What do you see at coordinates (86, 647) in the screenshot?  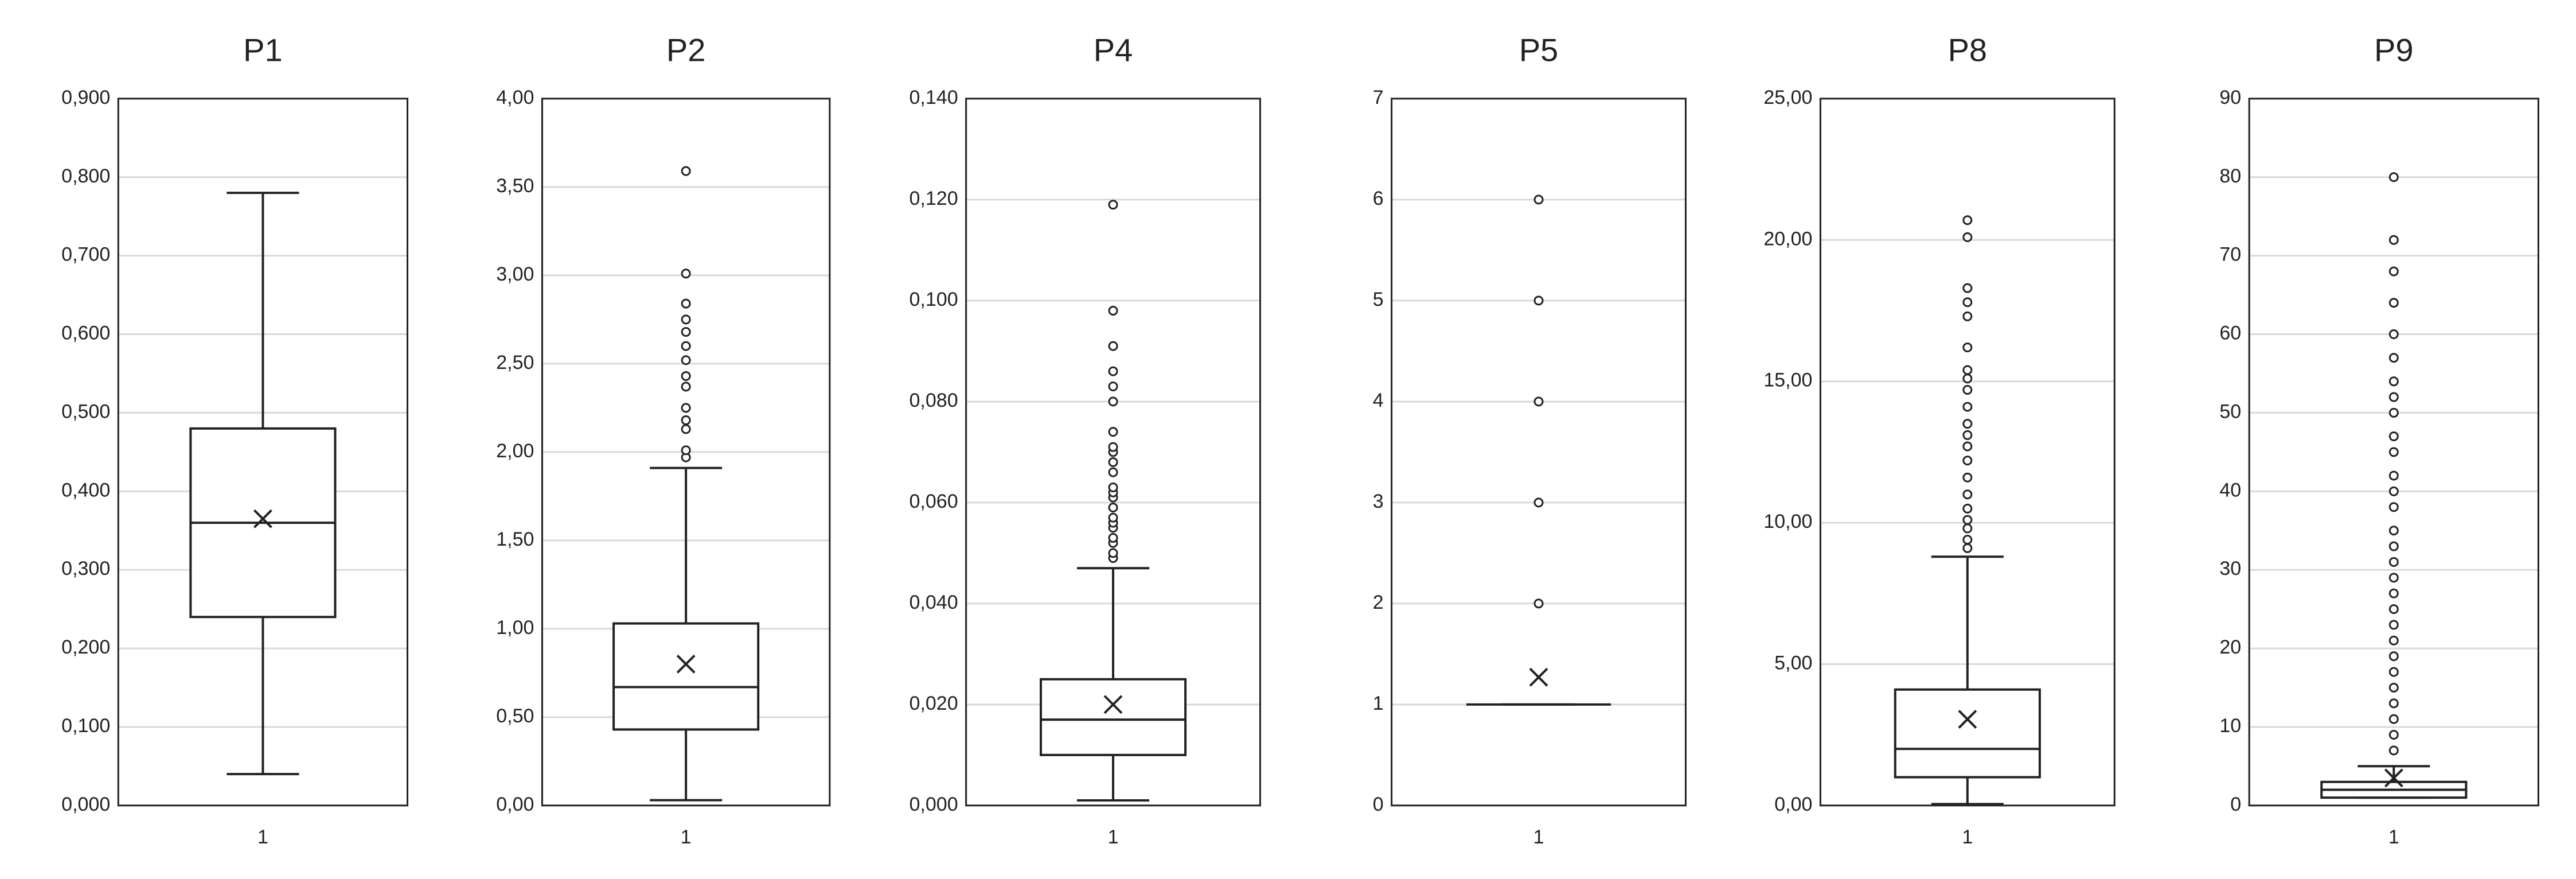 I see `y-tick-label: 0,200` at bounding box center [86, 647].